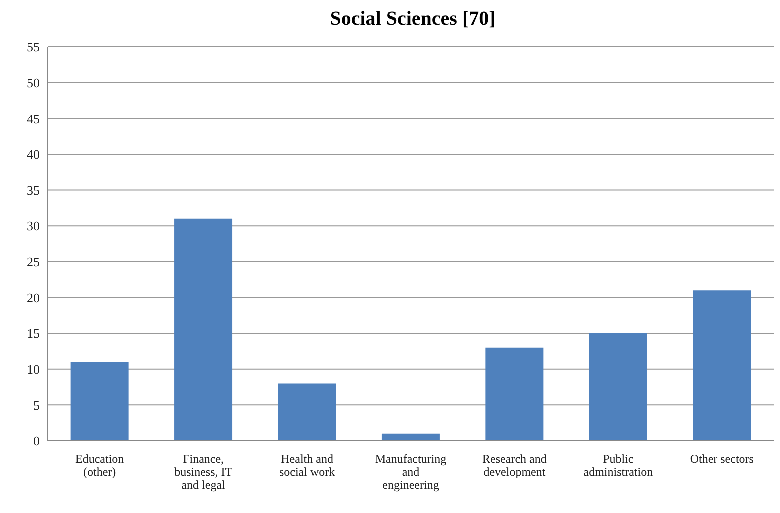 Image resolution: width=780 pixels, height=513 pixels. I want to click on x-tick-label: Health and social work, so click(307, 465).